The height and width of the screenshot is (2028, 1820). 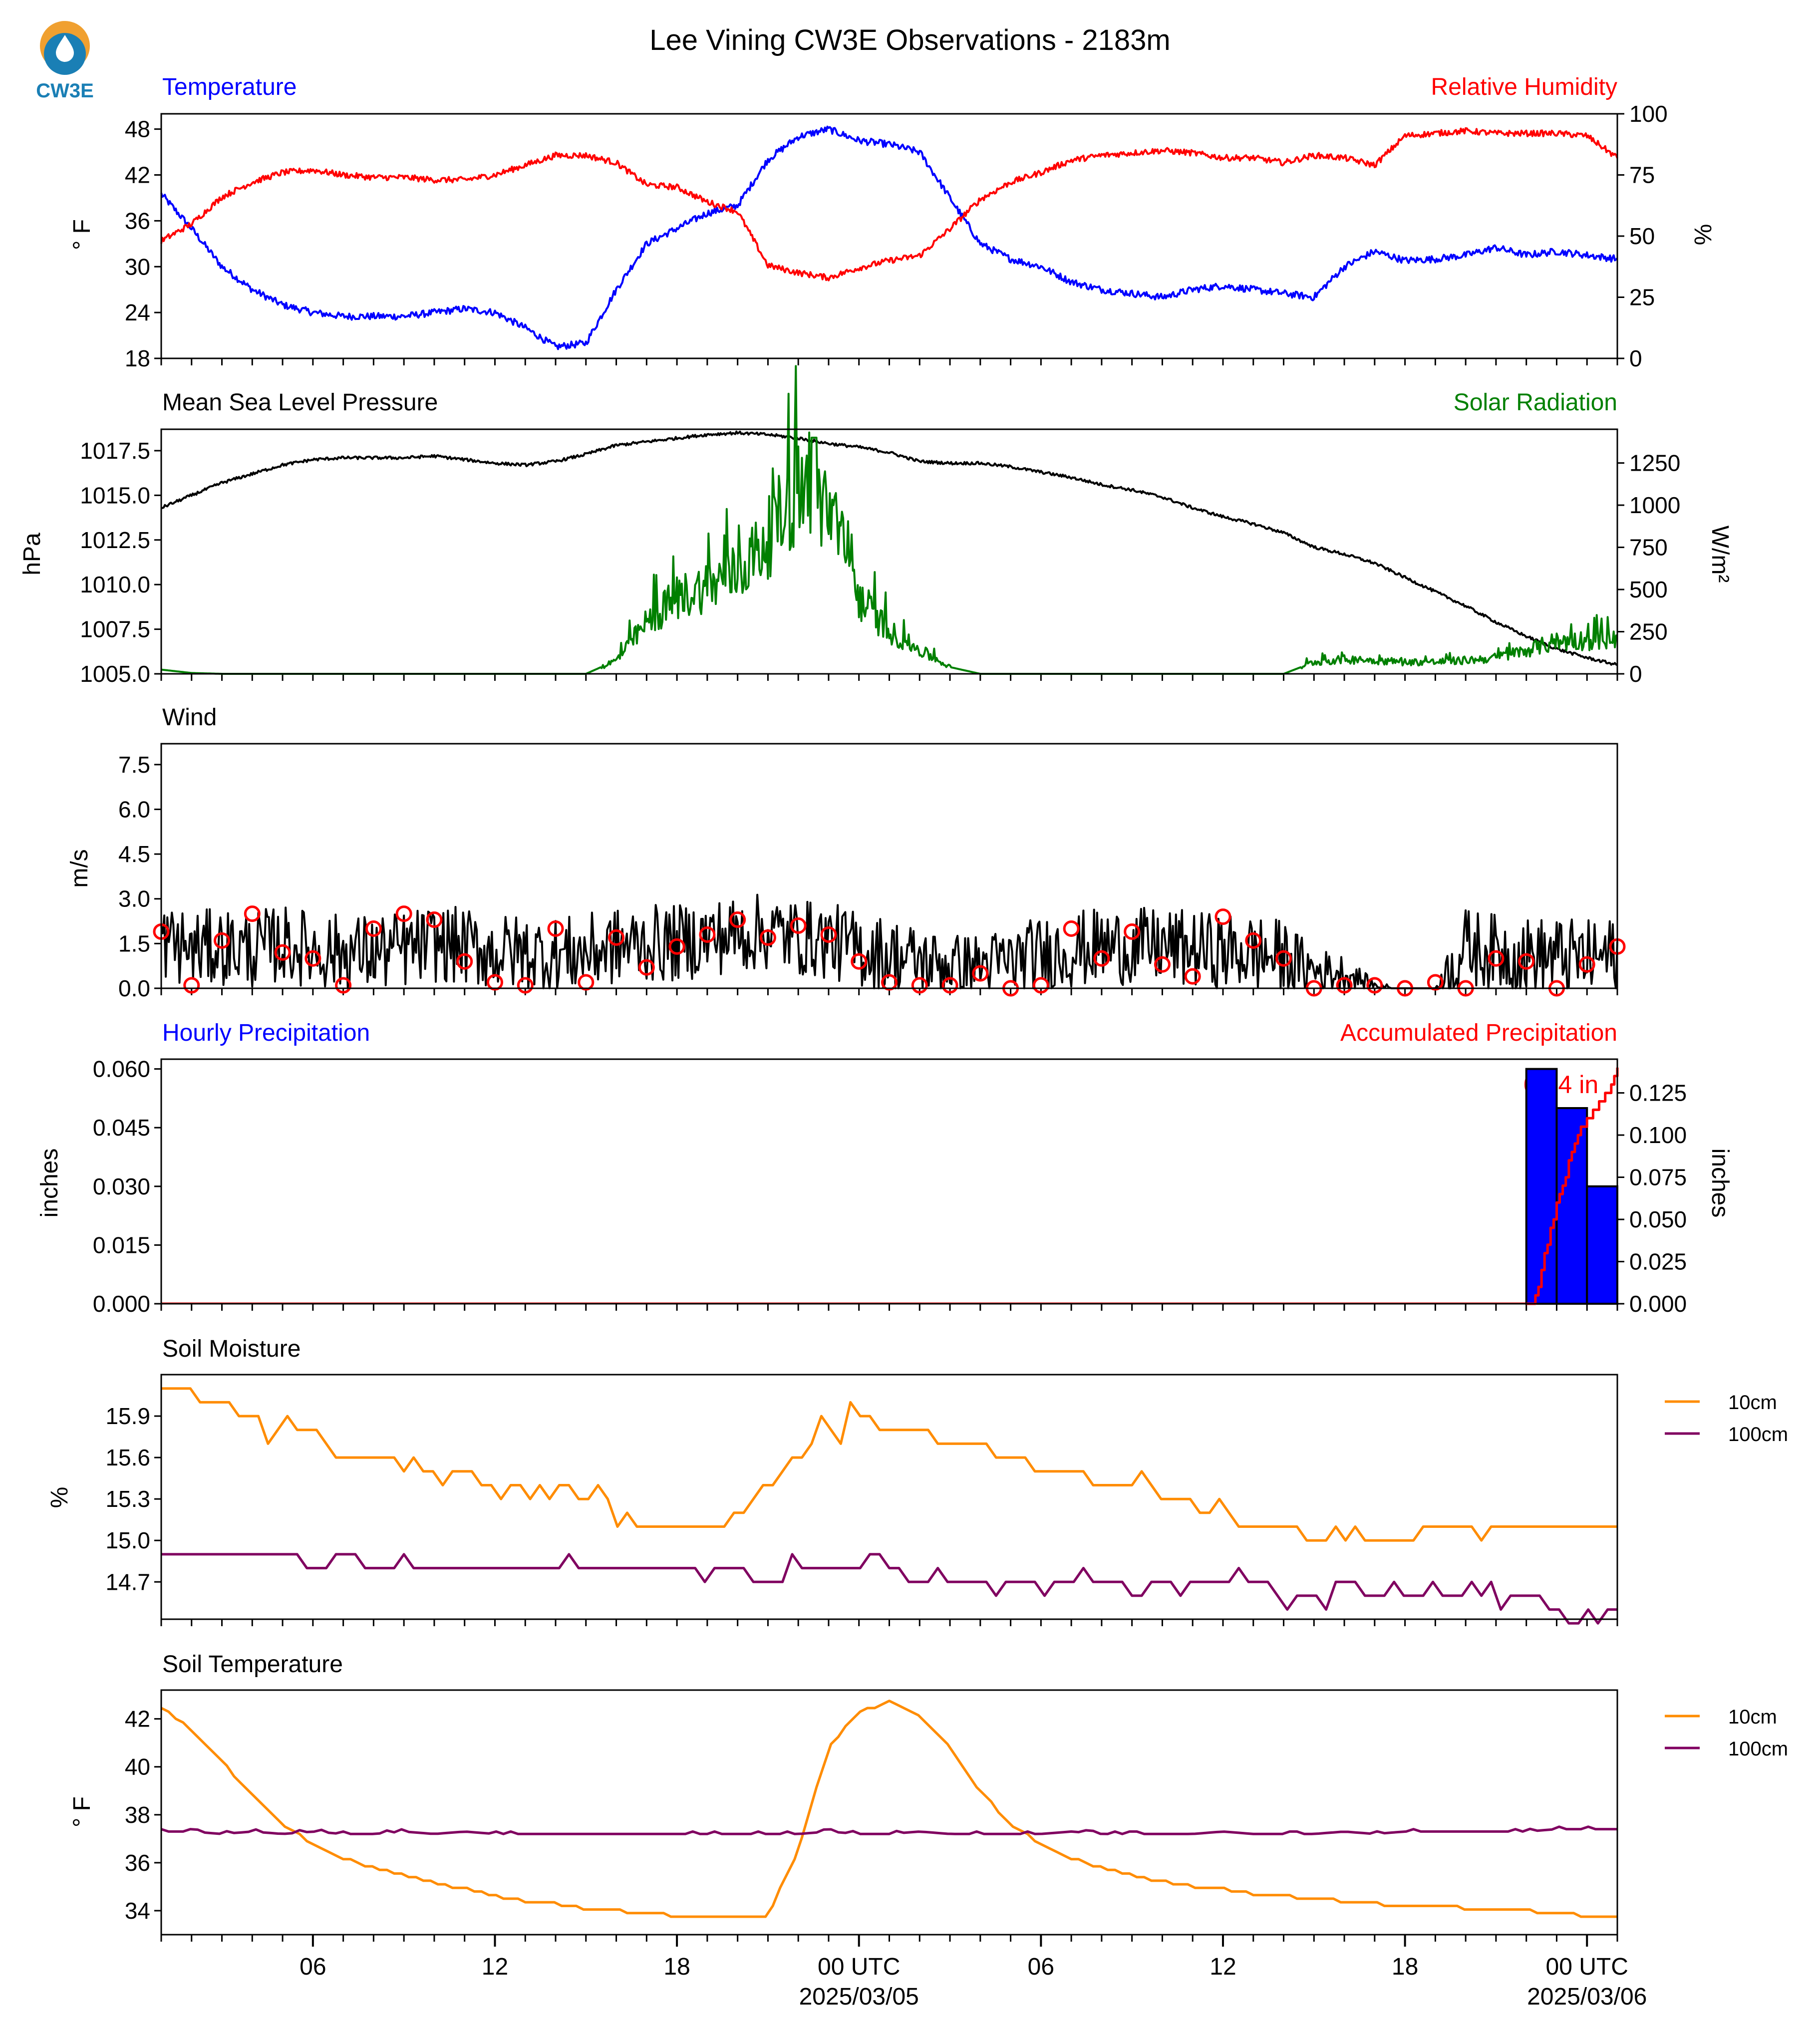 What do you see at coordinates (889, 1589) in the screenshot?
I see `soil-moisture-100cm-line` at bounding box center [889, 1589].